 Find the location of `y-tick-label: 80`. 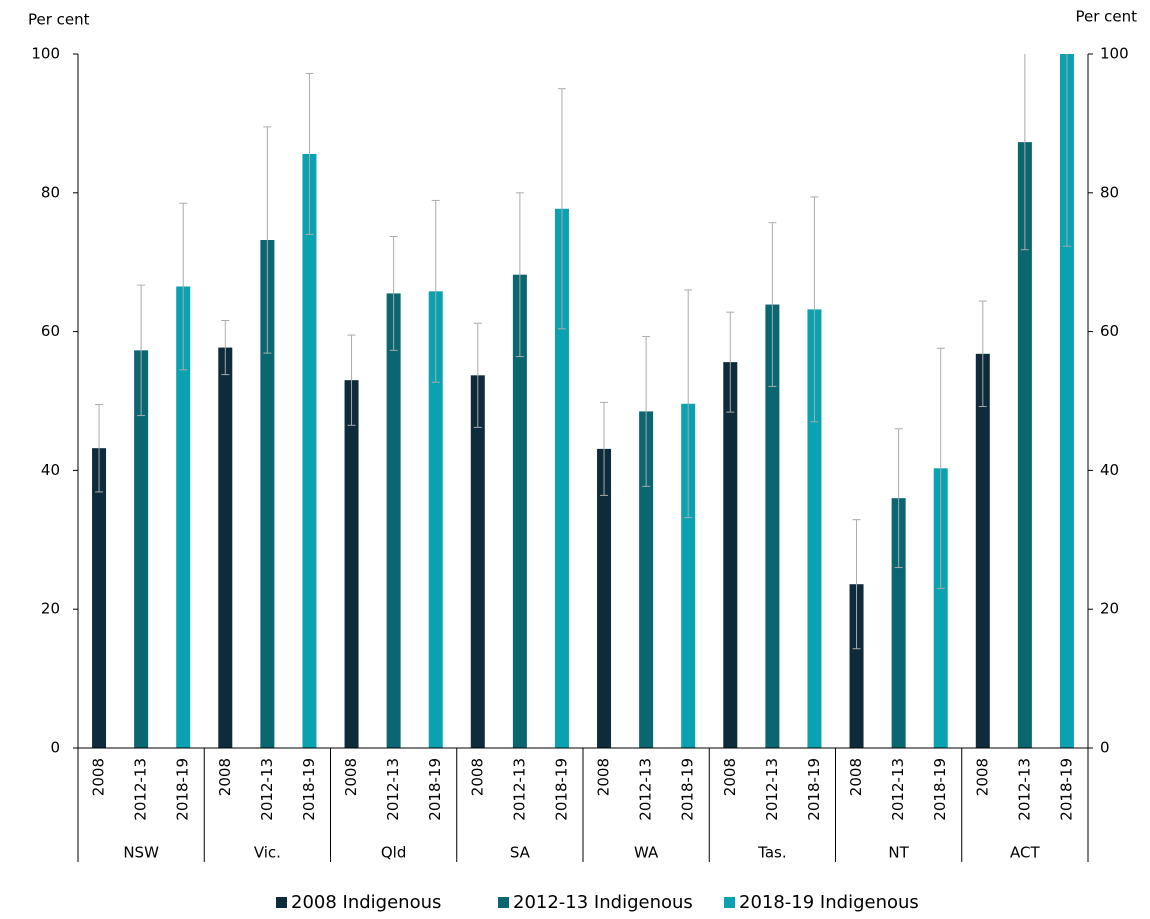

y-tick-label: 80 is located at coordinates (50, 192).